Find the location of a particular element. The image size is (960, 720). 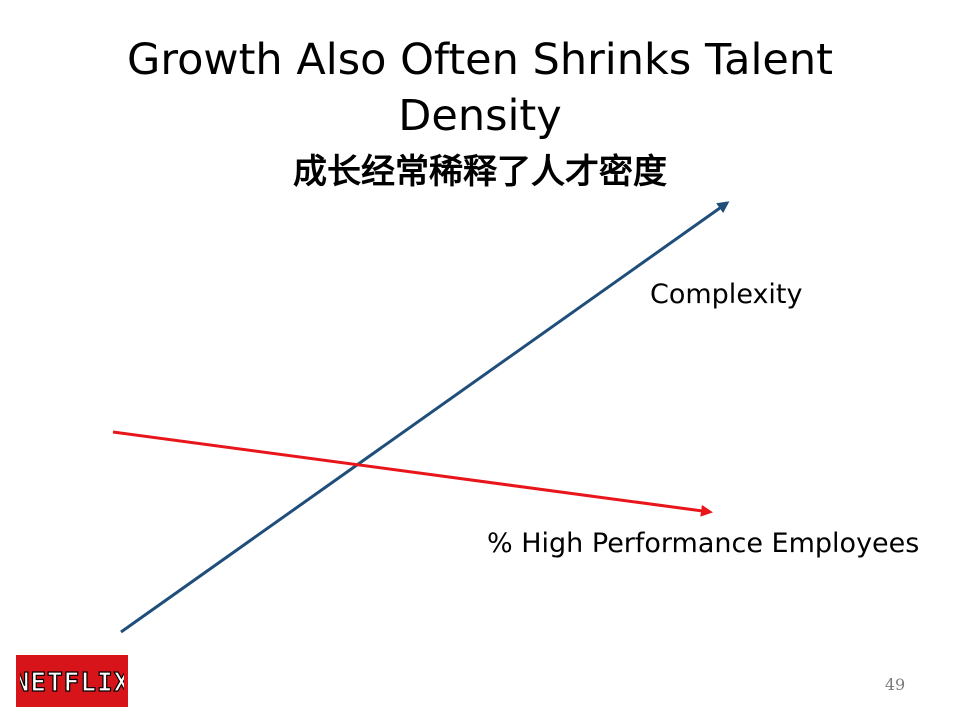

svg-text: NETFLIX is located at coordinates (72, 683).